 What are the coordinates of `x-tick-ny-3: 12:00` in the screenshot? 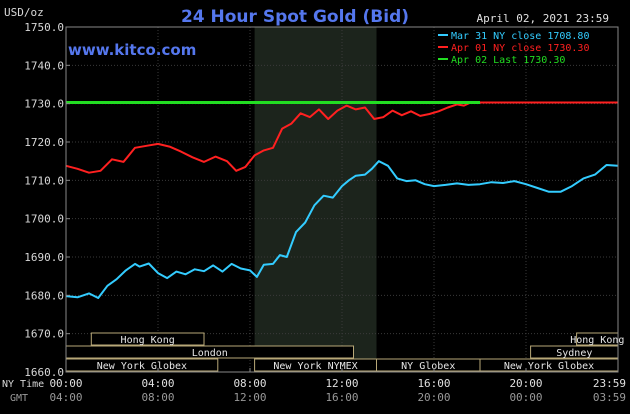 It's located at (341, 383).